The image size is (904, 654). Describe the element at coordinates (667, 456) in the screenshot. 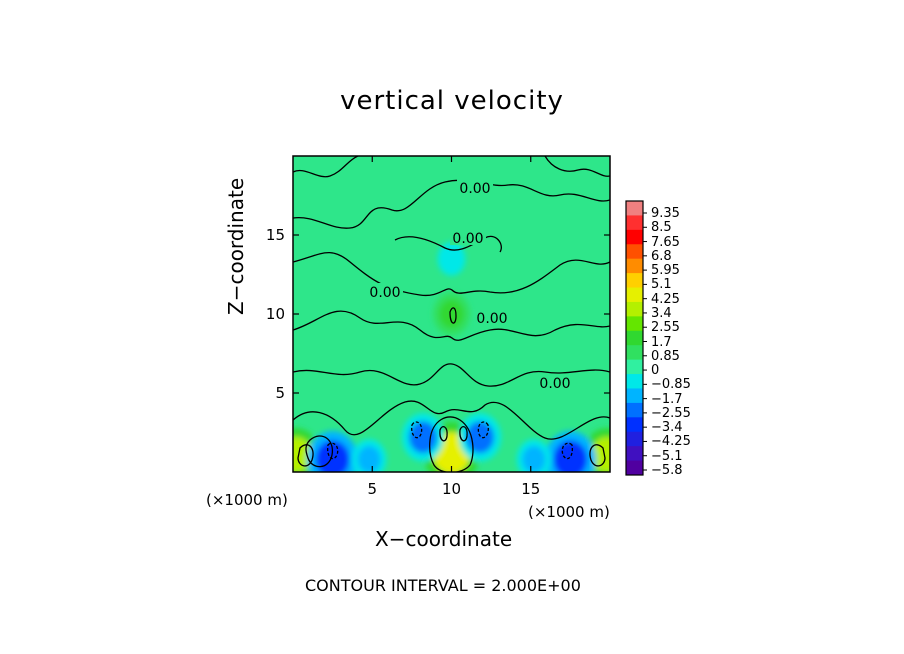

I see `colorbar-label: −5.1` at that location.